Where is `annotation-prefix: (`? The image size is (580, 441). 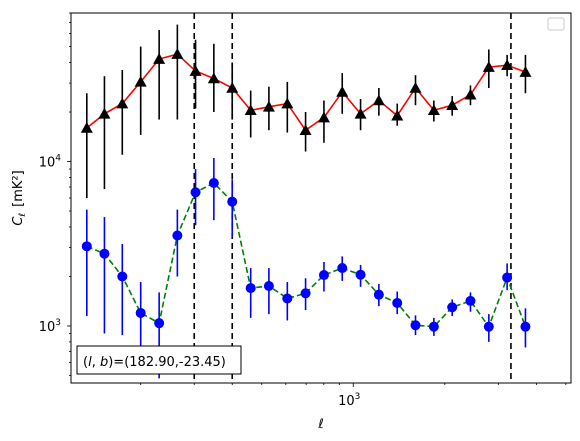 annotation-prefix: ( is located at coordinates (85, 362).